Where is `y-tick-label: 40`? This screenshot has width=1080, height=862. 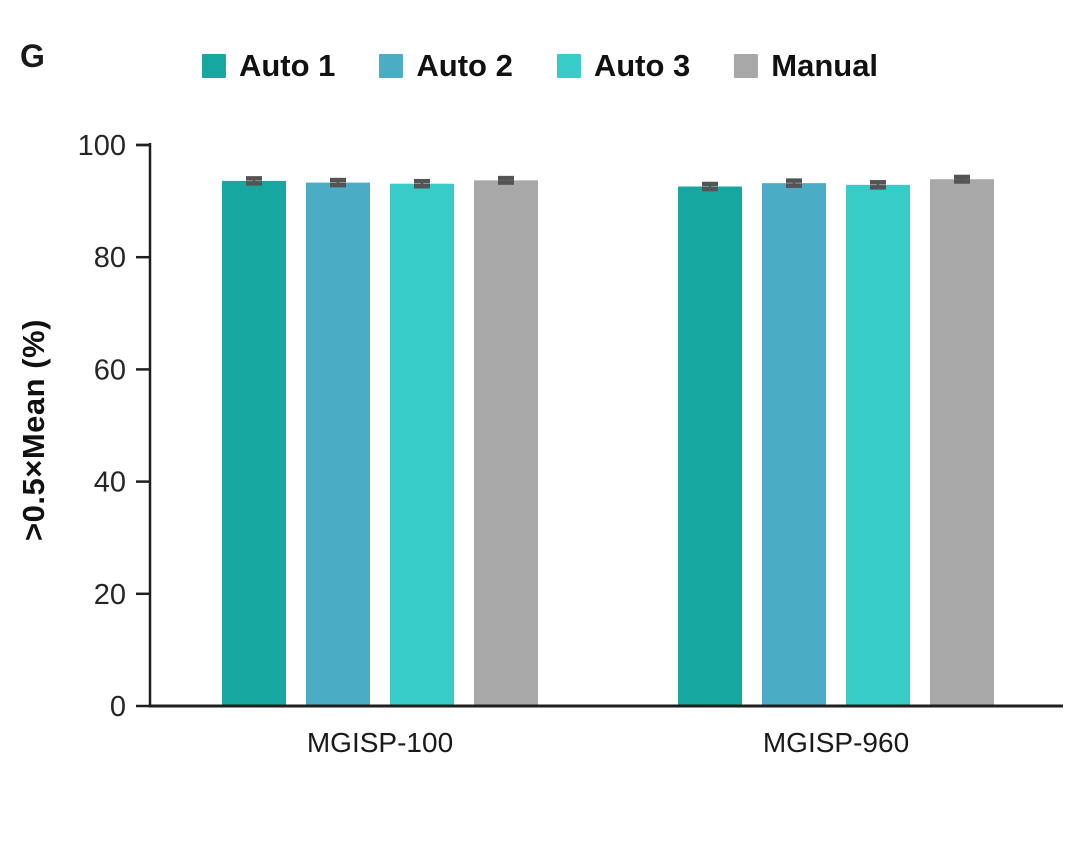
y-tick-label: 40 is located at coordinates (110, 483).